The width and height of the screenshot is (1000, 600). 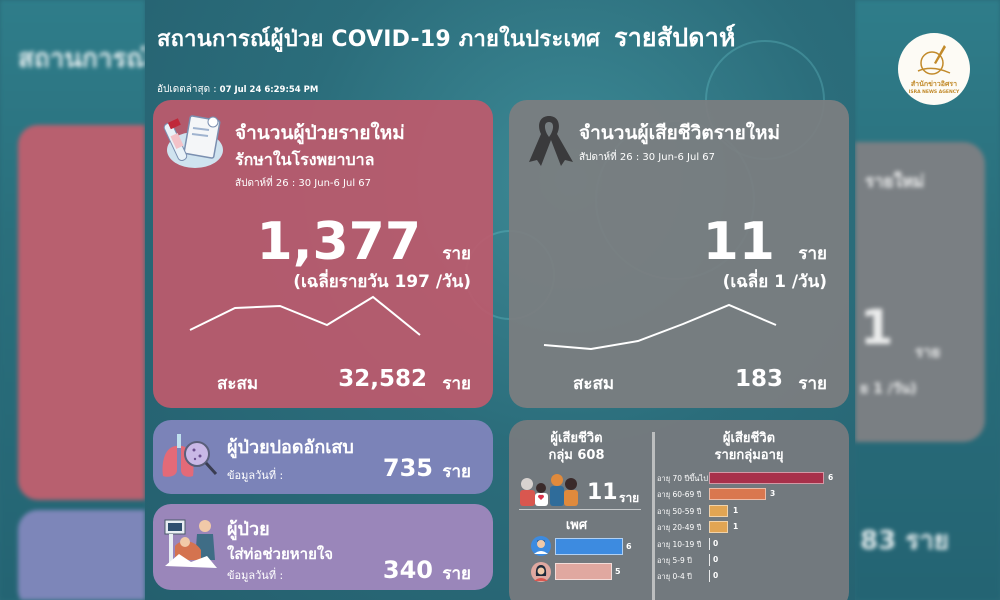 I want to click on female-bar, so click(x=583, y=571).